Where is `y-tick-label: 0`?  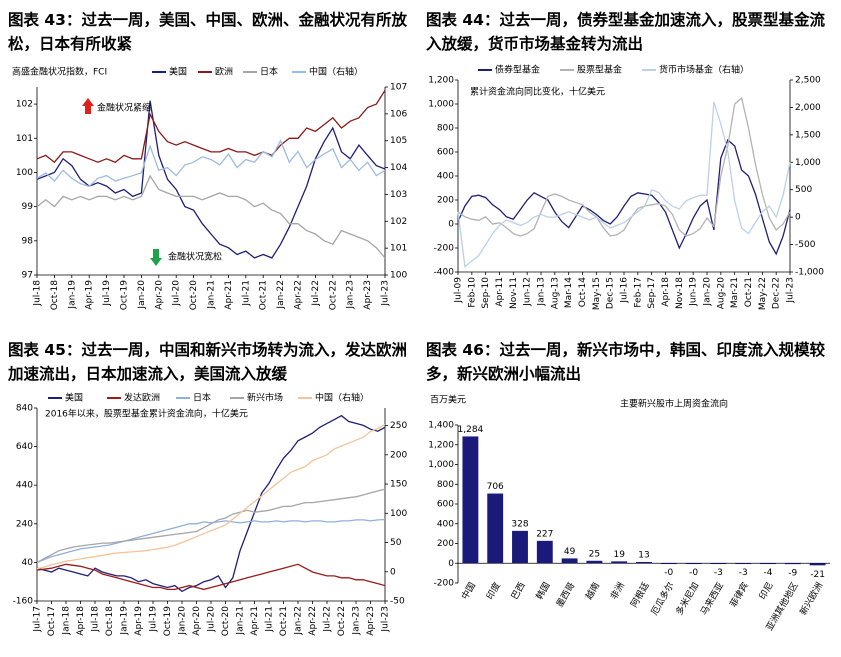 y-tick-label: 0 is located at coordinates (451, 225).